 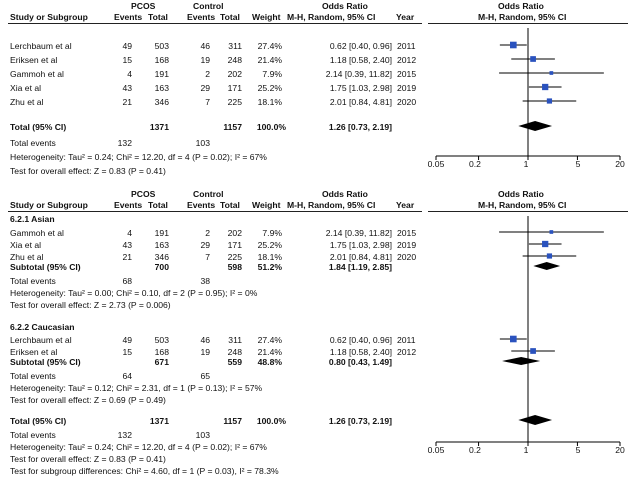 What do you see at coordinates (407, 233) in the screenshot?
I see `study-year: 2015` at bounding box center [407, 233].